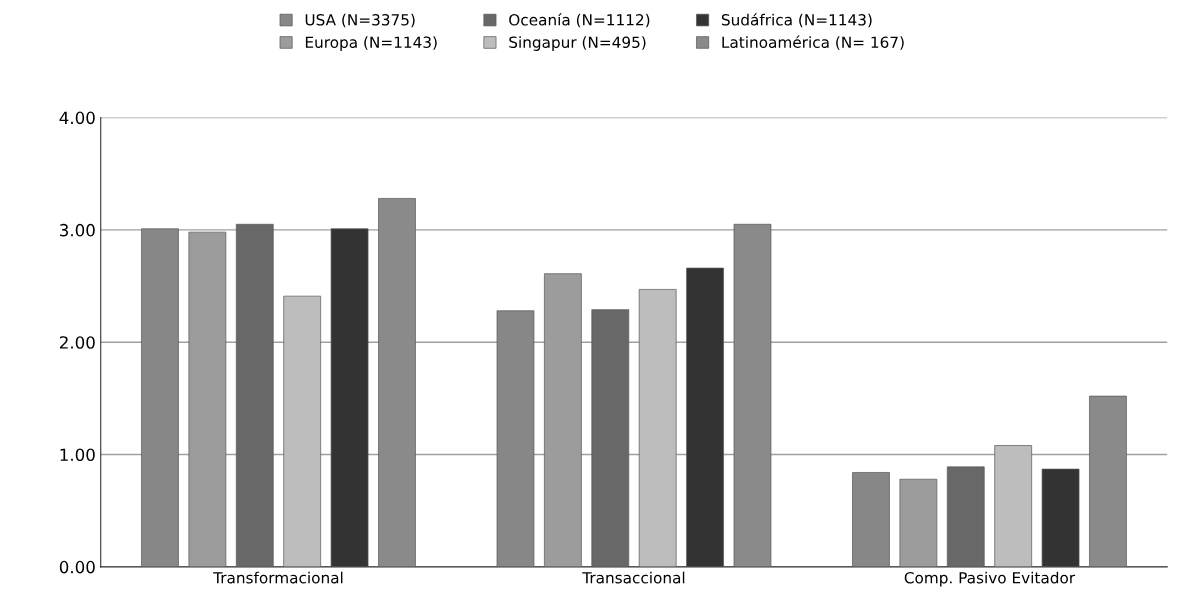 The image size is (1185, 603). What do you see at coordinates (77, 567) in the screenshot?
I see `y-tick-label: 0.00` at bounding box center [77, 567].